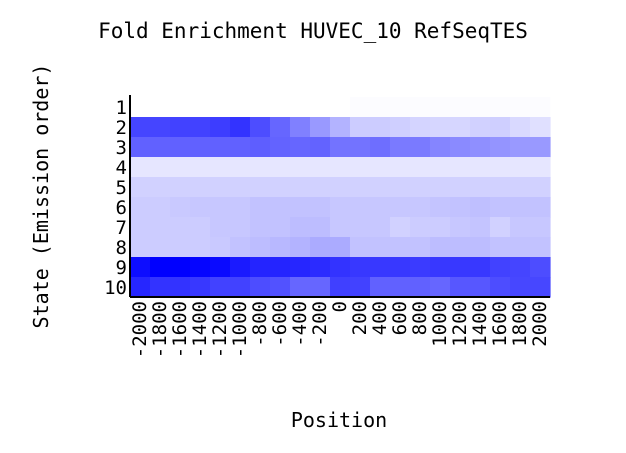 The width and height of the screenshot is (626, 453). Describe the element at coordinates (400, 318) in the screenshot. I see `x-tick-label: 600` at that location.